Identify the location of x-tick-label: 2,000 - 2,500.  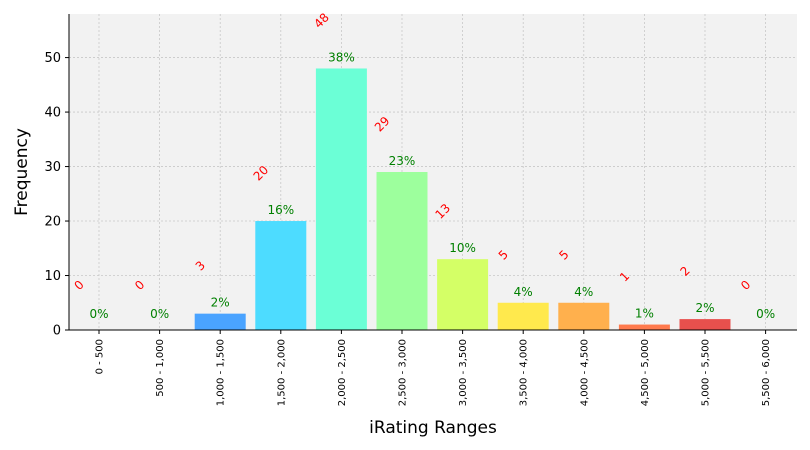
(342, 372).